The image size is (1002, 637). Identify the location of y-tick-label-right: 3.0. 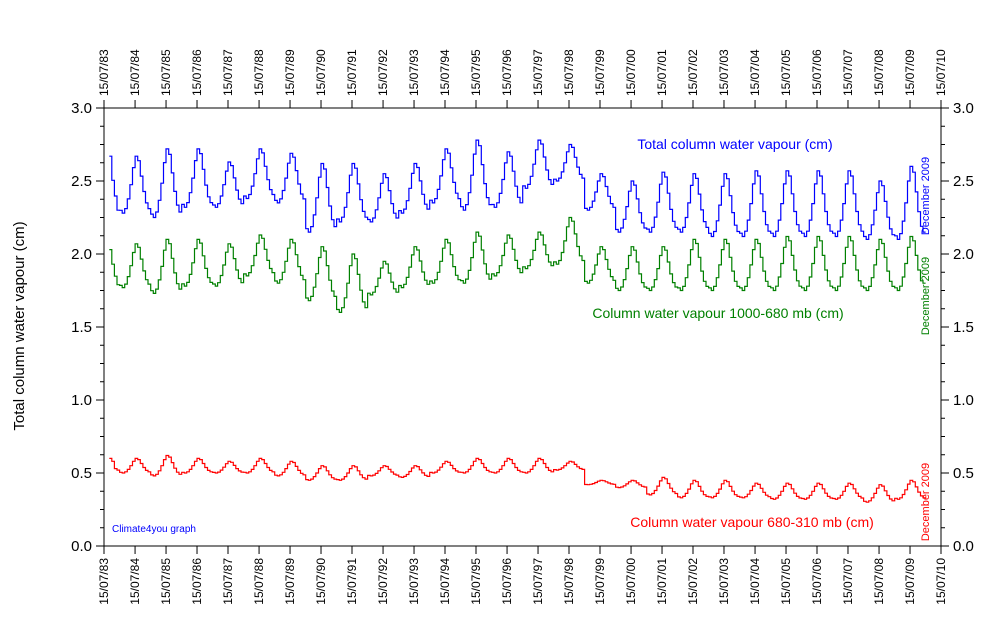
(963, 108).